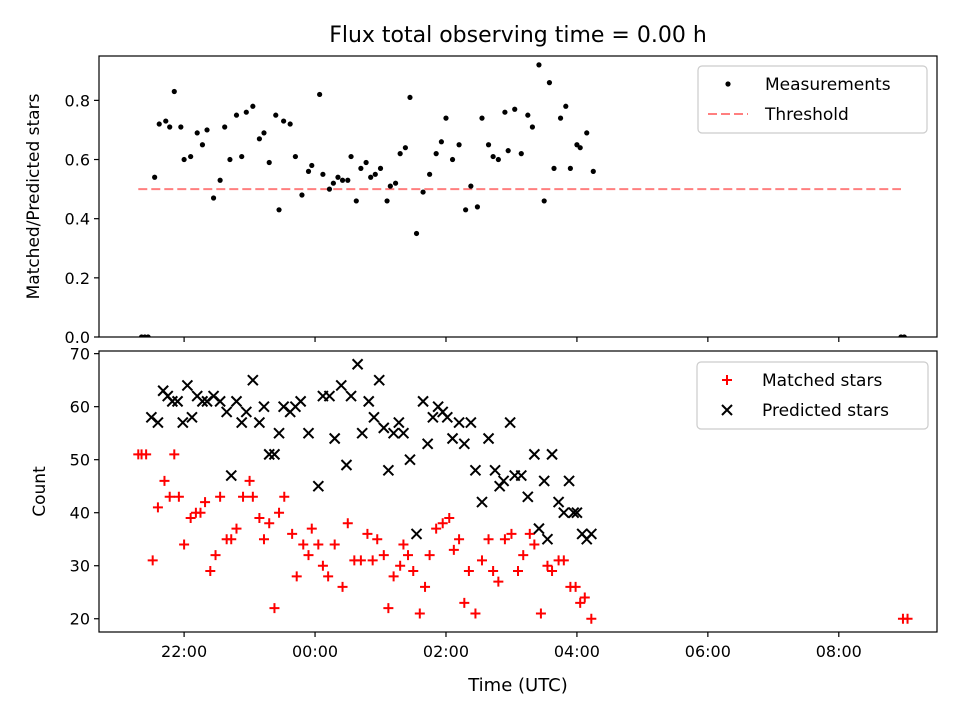 The width and height of the screenshot is (960, 720). What do you see at coordinates (77, 278) in the screenshot?
I see `y-tick-label: 0.2` at bounding box center [77, 278].